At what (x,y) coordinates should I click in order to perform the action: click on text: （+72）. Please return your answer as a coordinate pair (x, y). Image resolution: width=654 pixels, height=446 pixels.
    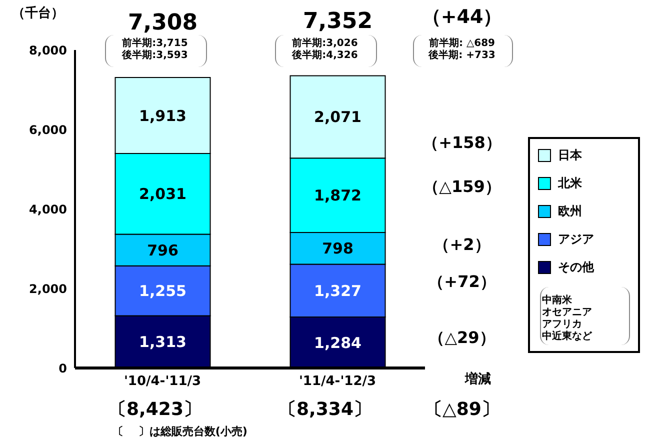
    Looking at the image, I should click on (462, 282).